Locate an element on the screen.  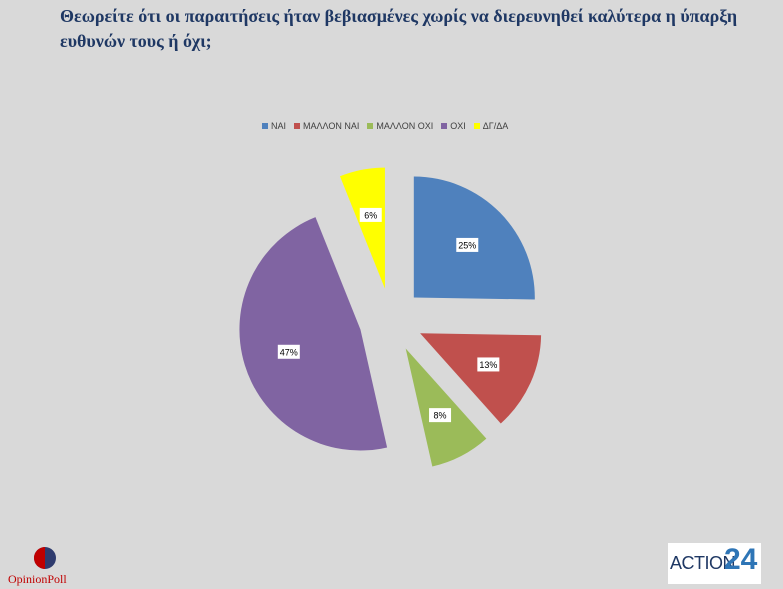
data-label: 25% is located at coordinates (467, 244).